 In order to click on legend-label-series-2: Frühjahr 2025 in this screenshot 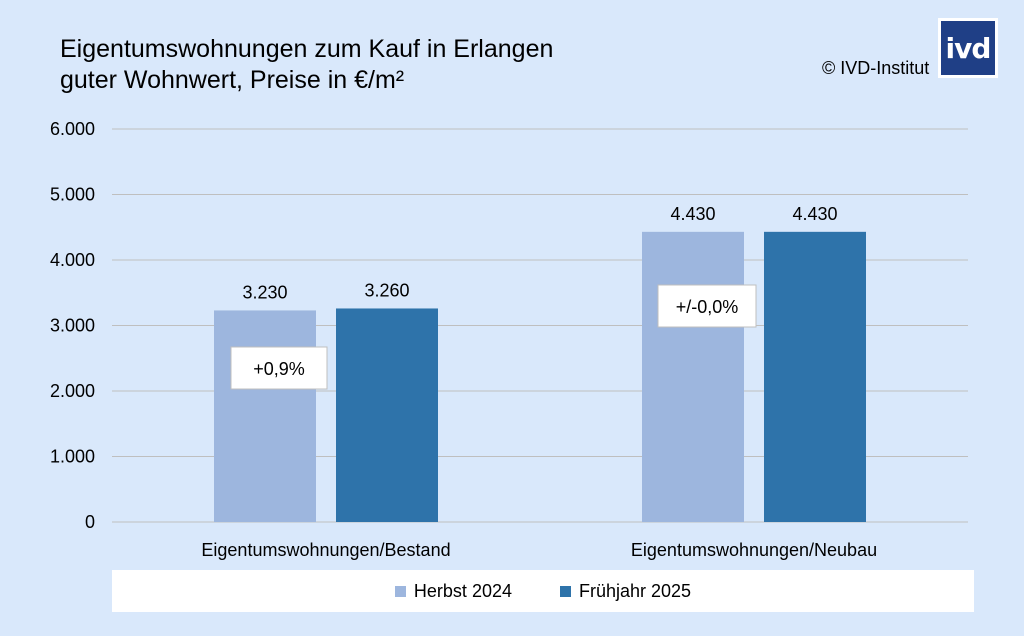, I will do `click(635, 590)`.